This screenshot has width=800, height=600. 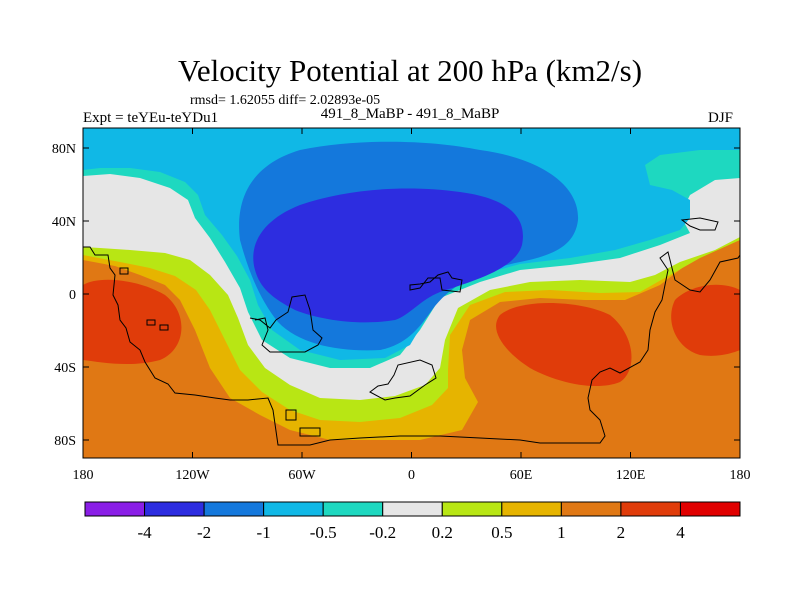 What do you see at coordinates (501, 532) in the screenshot?
I see `colorbar-label: 0.5` at bounding box center [501, 532].